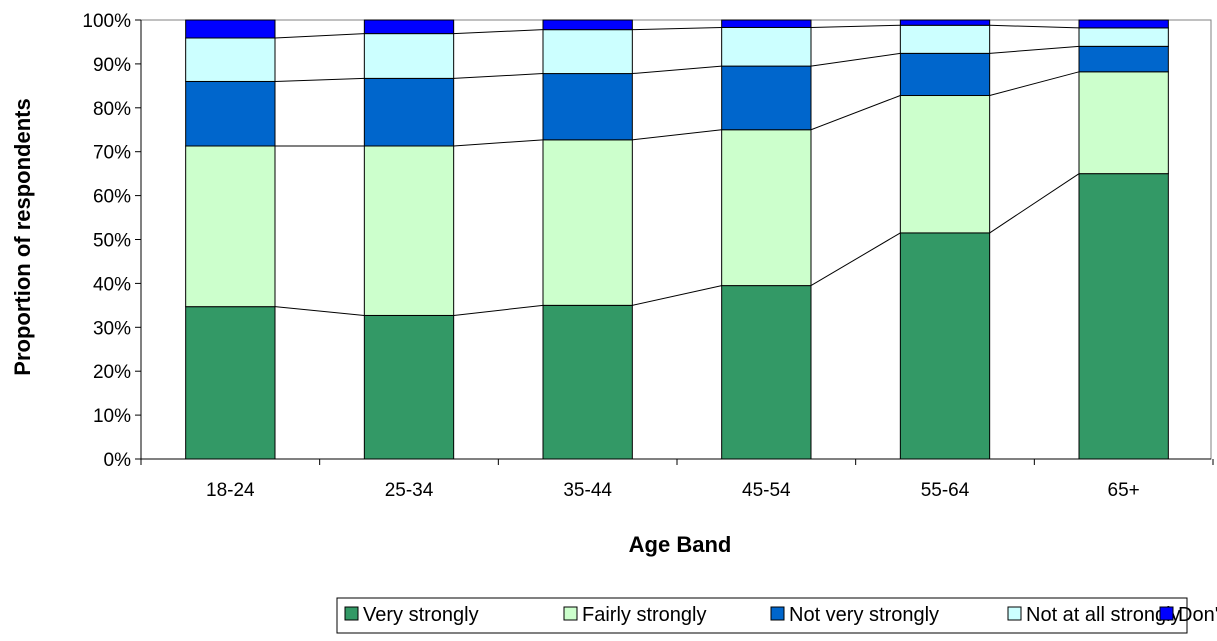 The image size is (1217, 641). Describe the element at coordinates (112, 284) in the screenshot. I see `y-tick-label: 40%` at that location.